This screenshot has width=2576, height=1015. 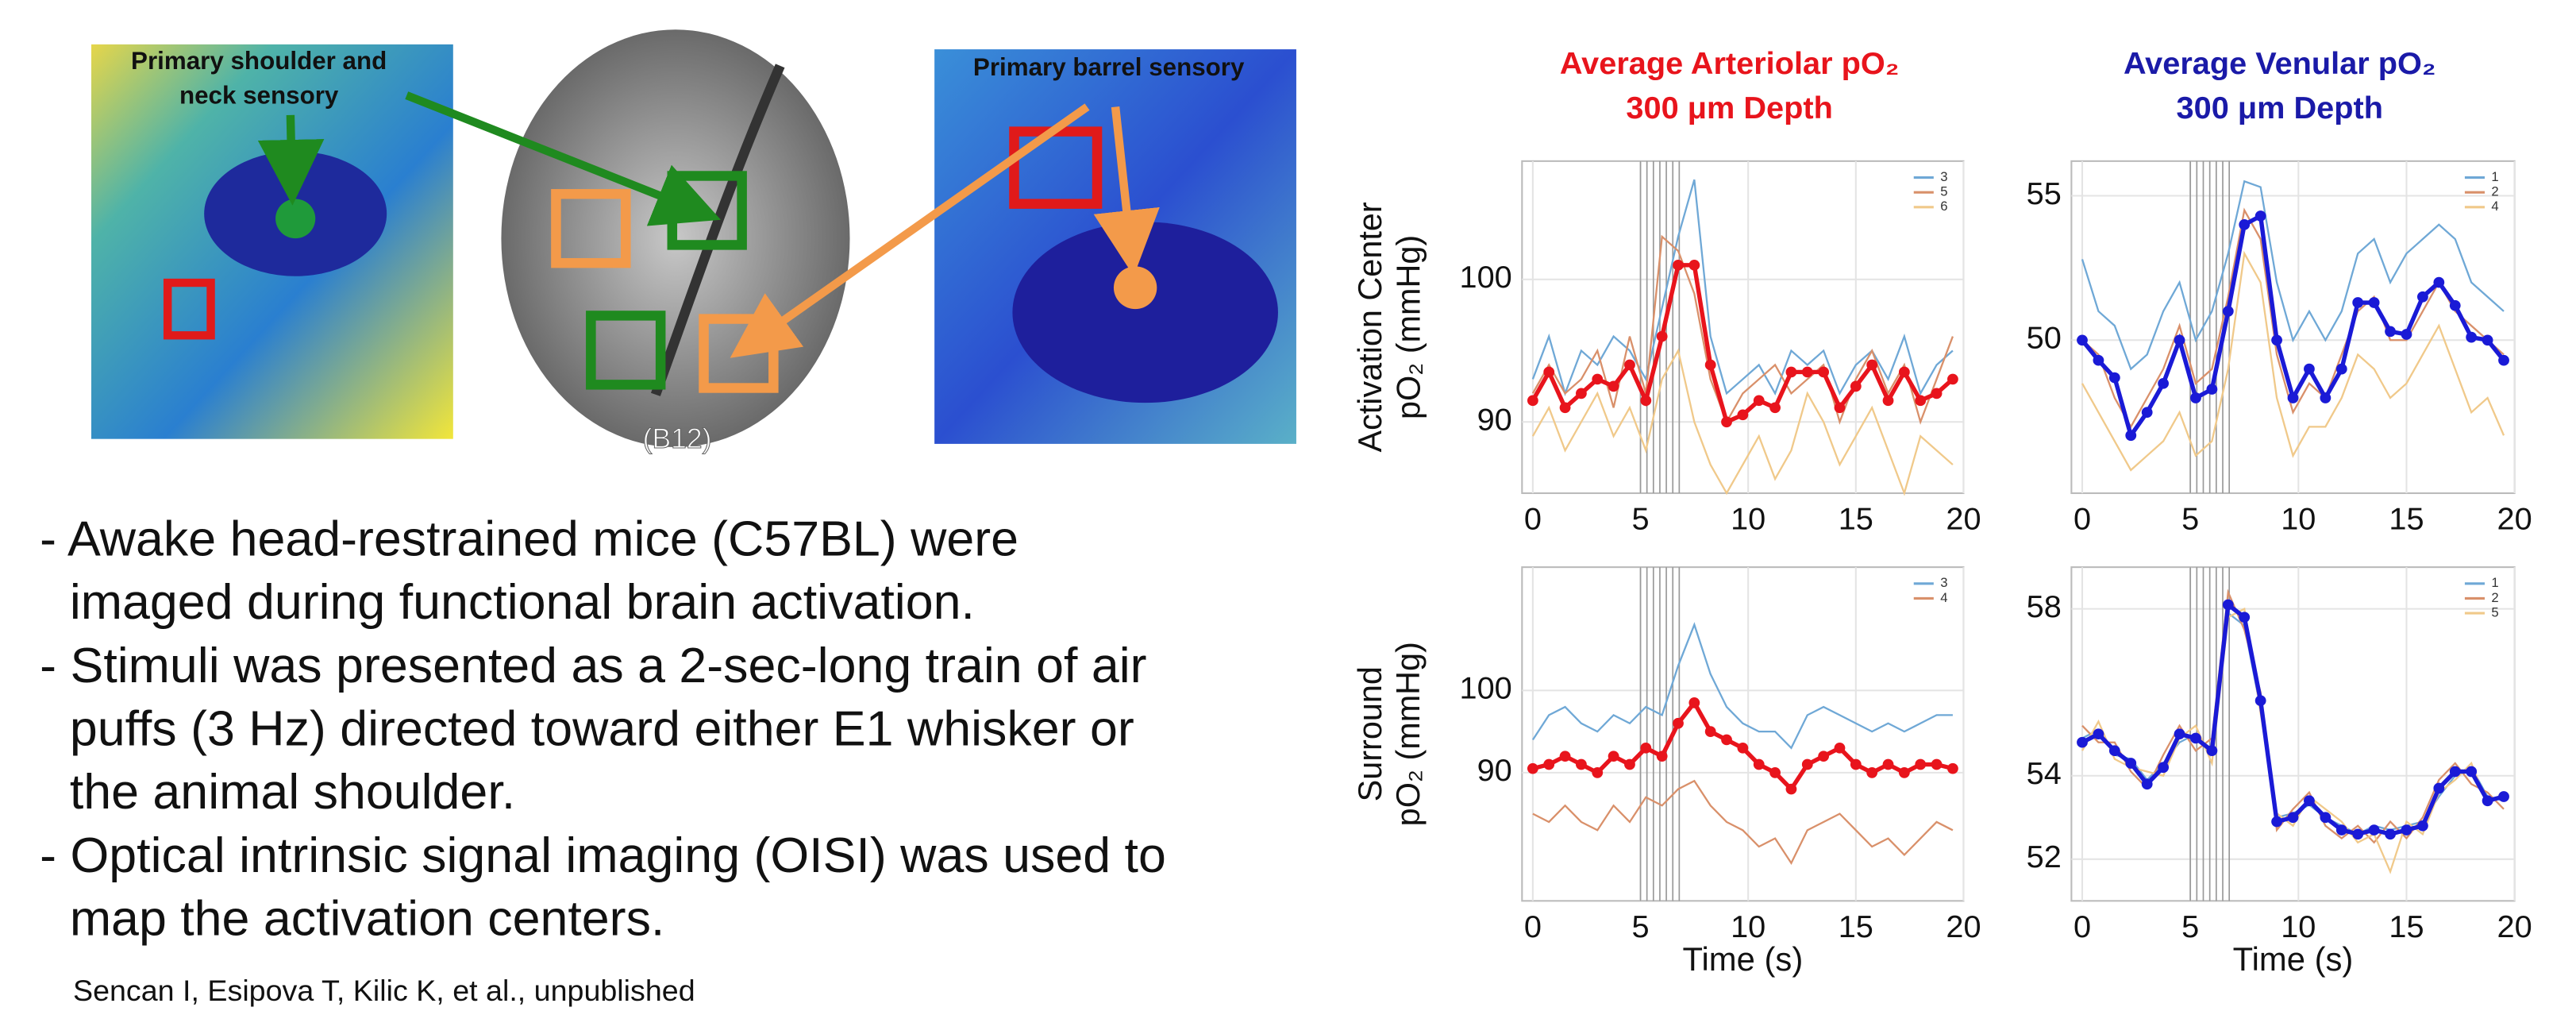 What do you see at coordinates (2280, 108) in the screenshot?
I see `chart-subtitle: 300 μm Depth` at bounding box center [2280, 108].